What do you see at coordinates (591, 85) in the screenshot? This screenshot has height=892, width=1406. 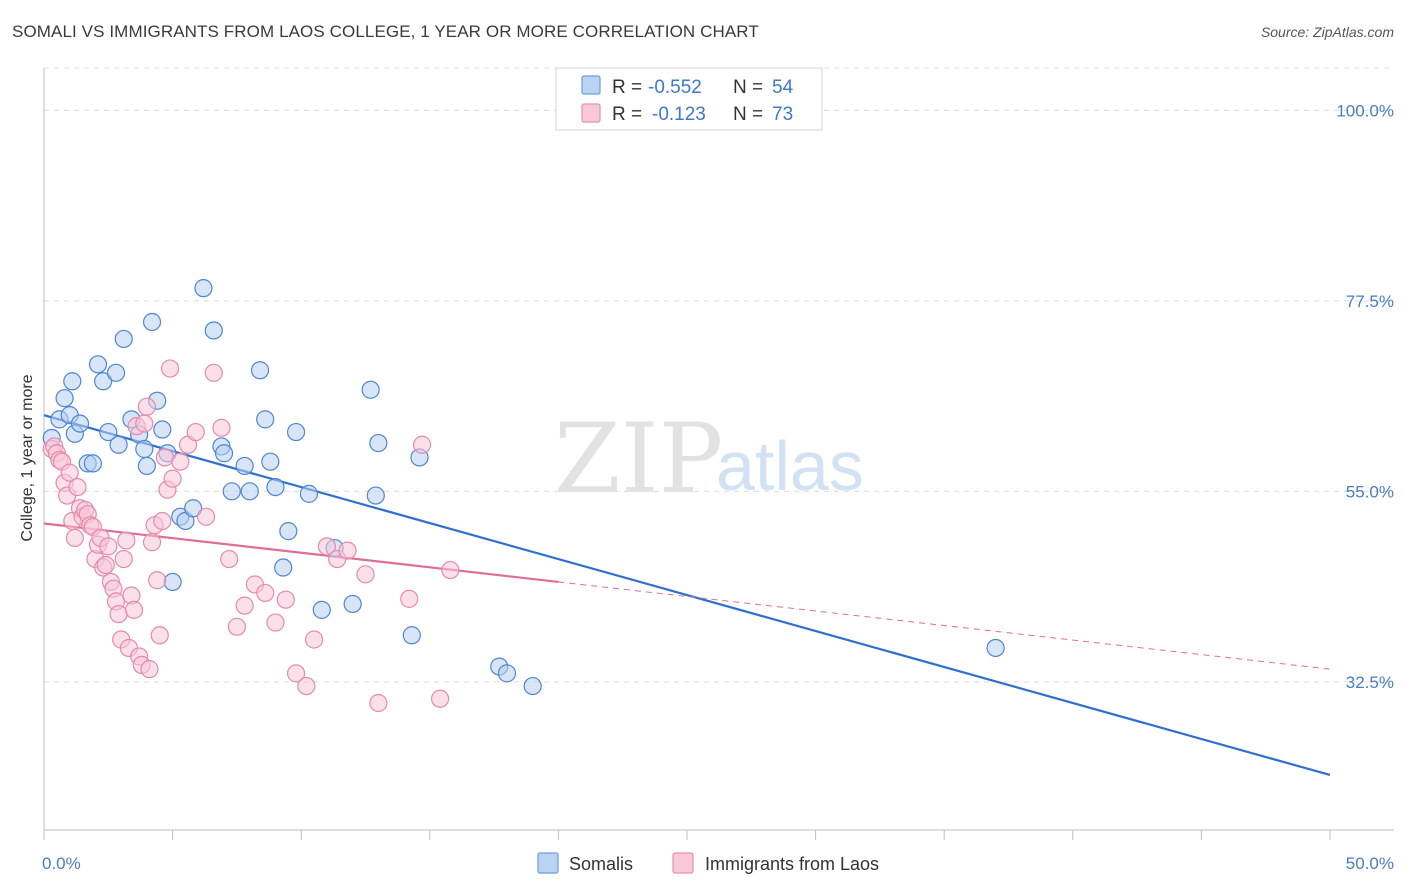 I see `legend-swatch-somalis` at bounding box center [591, 85].